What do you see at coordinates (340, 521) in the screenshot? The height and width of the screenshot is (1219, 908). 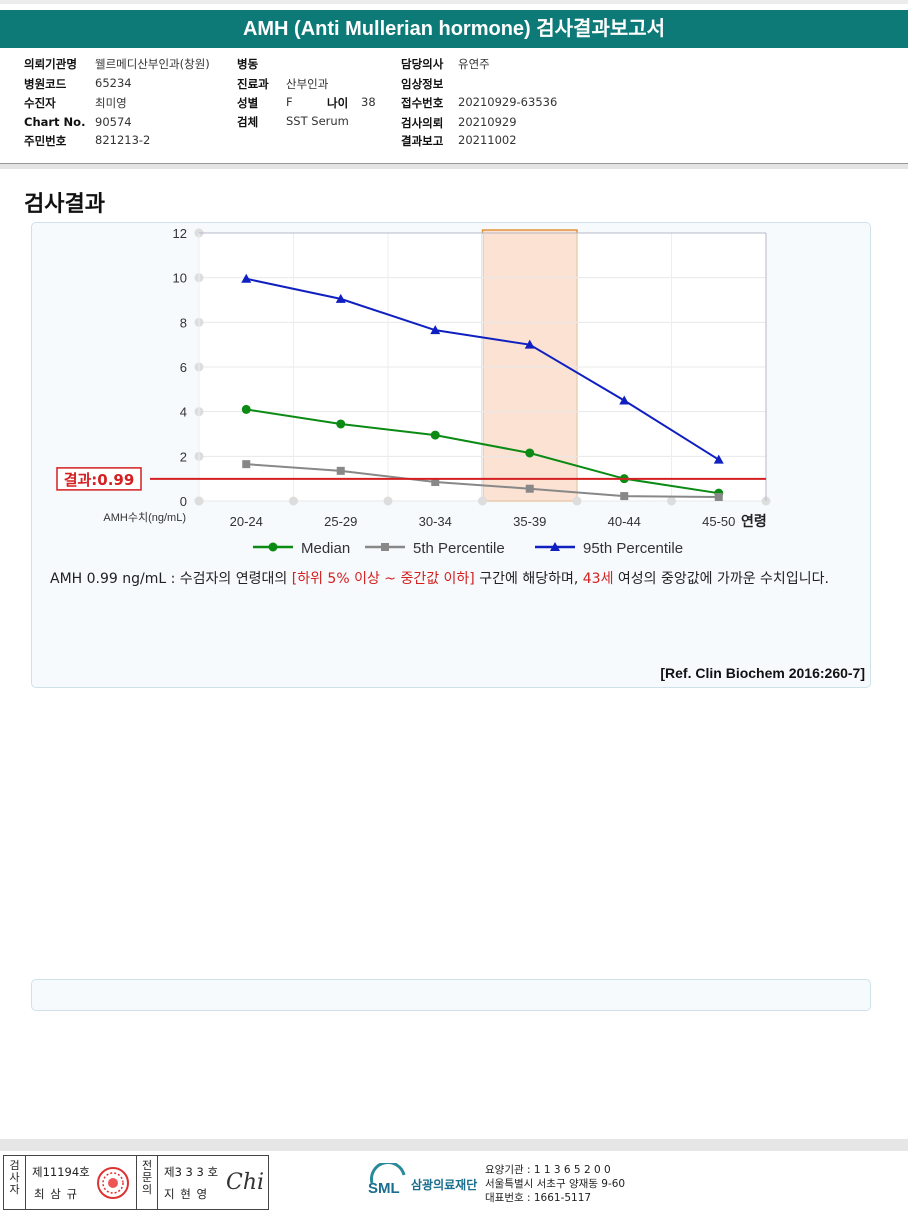 I see `x-tick-label: 25-29` at bounding box center [340, 521].